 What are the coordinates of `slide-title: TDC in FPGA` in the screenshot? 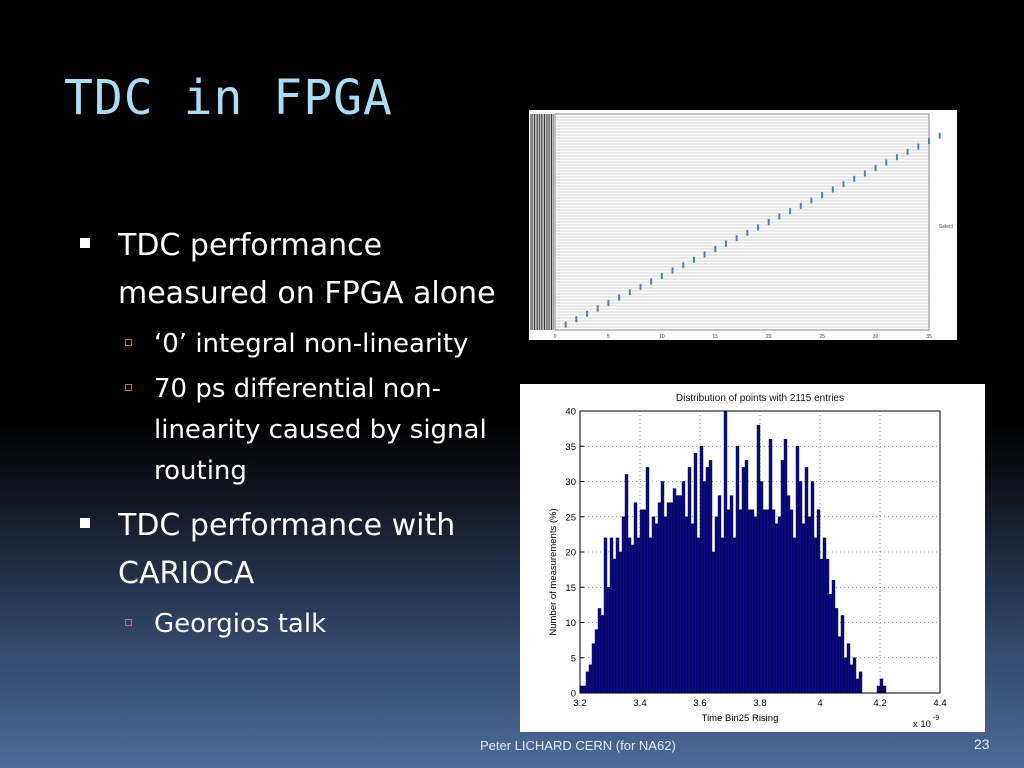 It's located at (228, 98).